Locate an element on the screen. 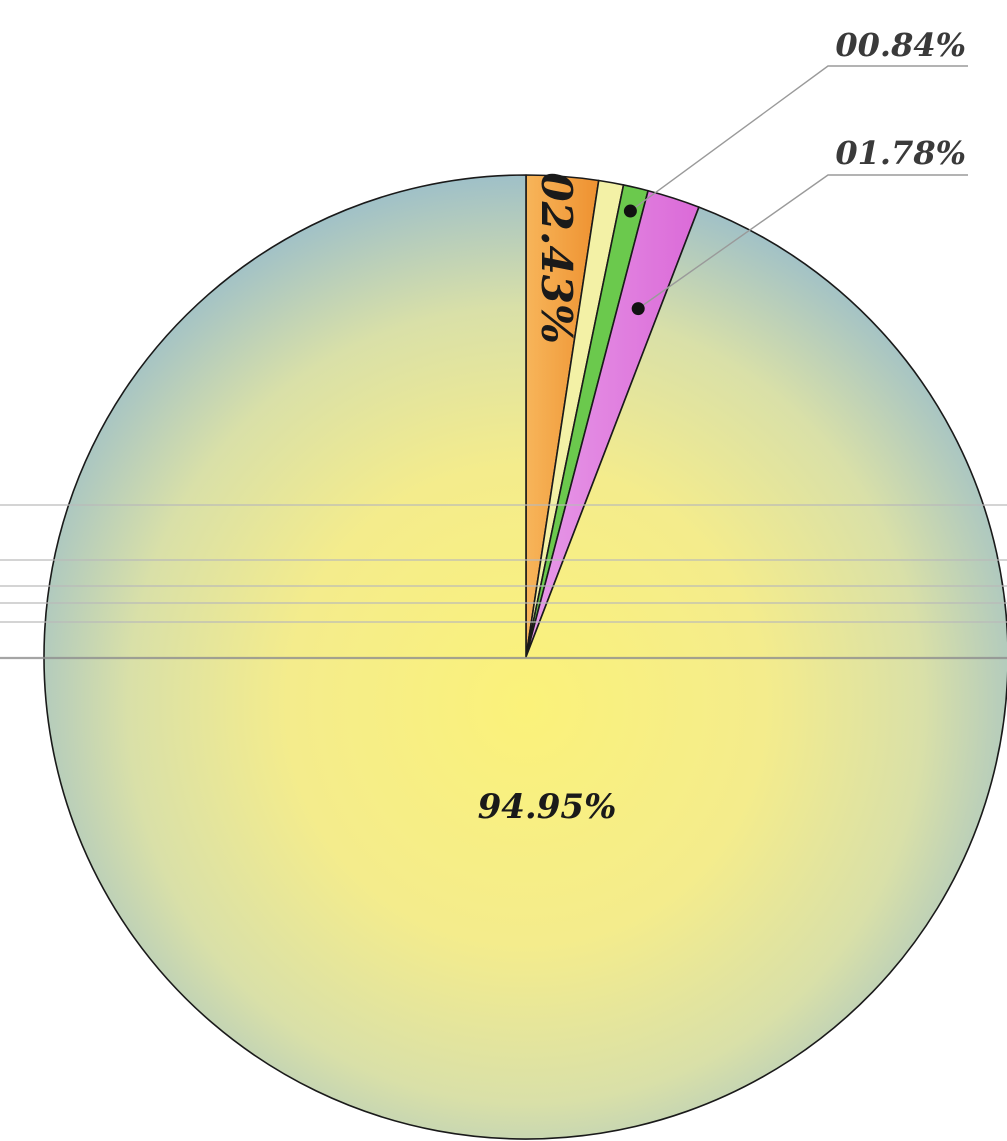  slice-label-02-43: 02.43% is located at coordinates (556, 257).